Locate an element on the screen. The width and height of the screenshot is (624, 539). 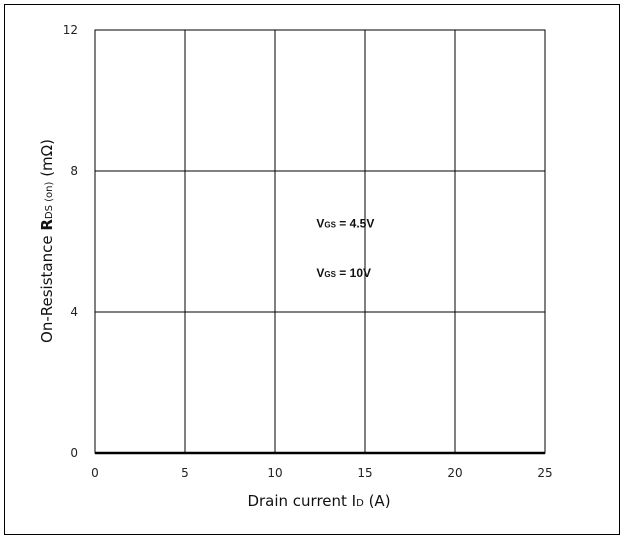
y-tick-labels: 0 4 8 12 is located at coordinates (70, 241).